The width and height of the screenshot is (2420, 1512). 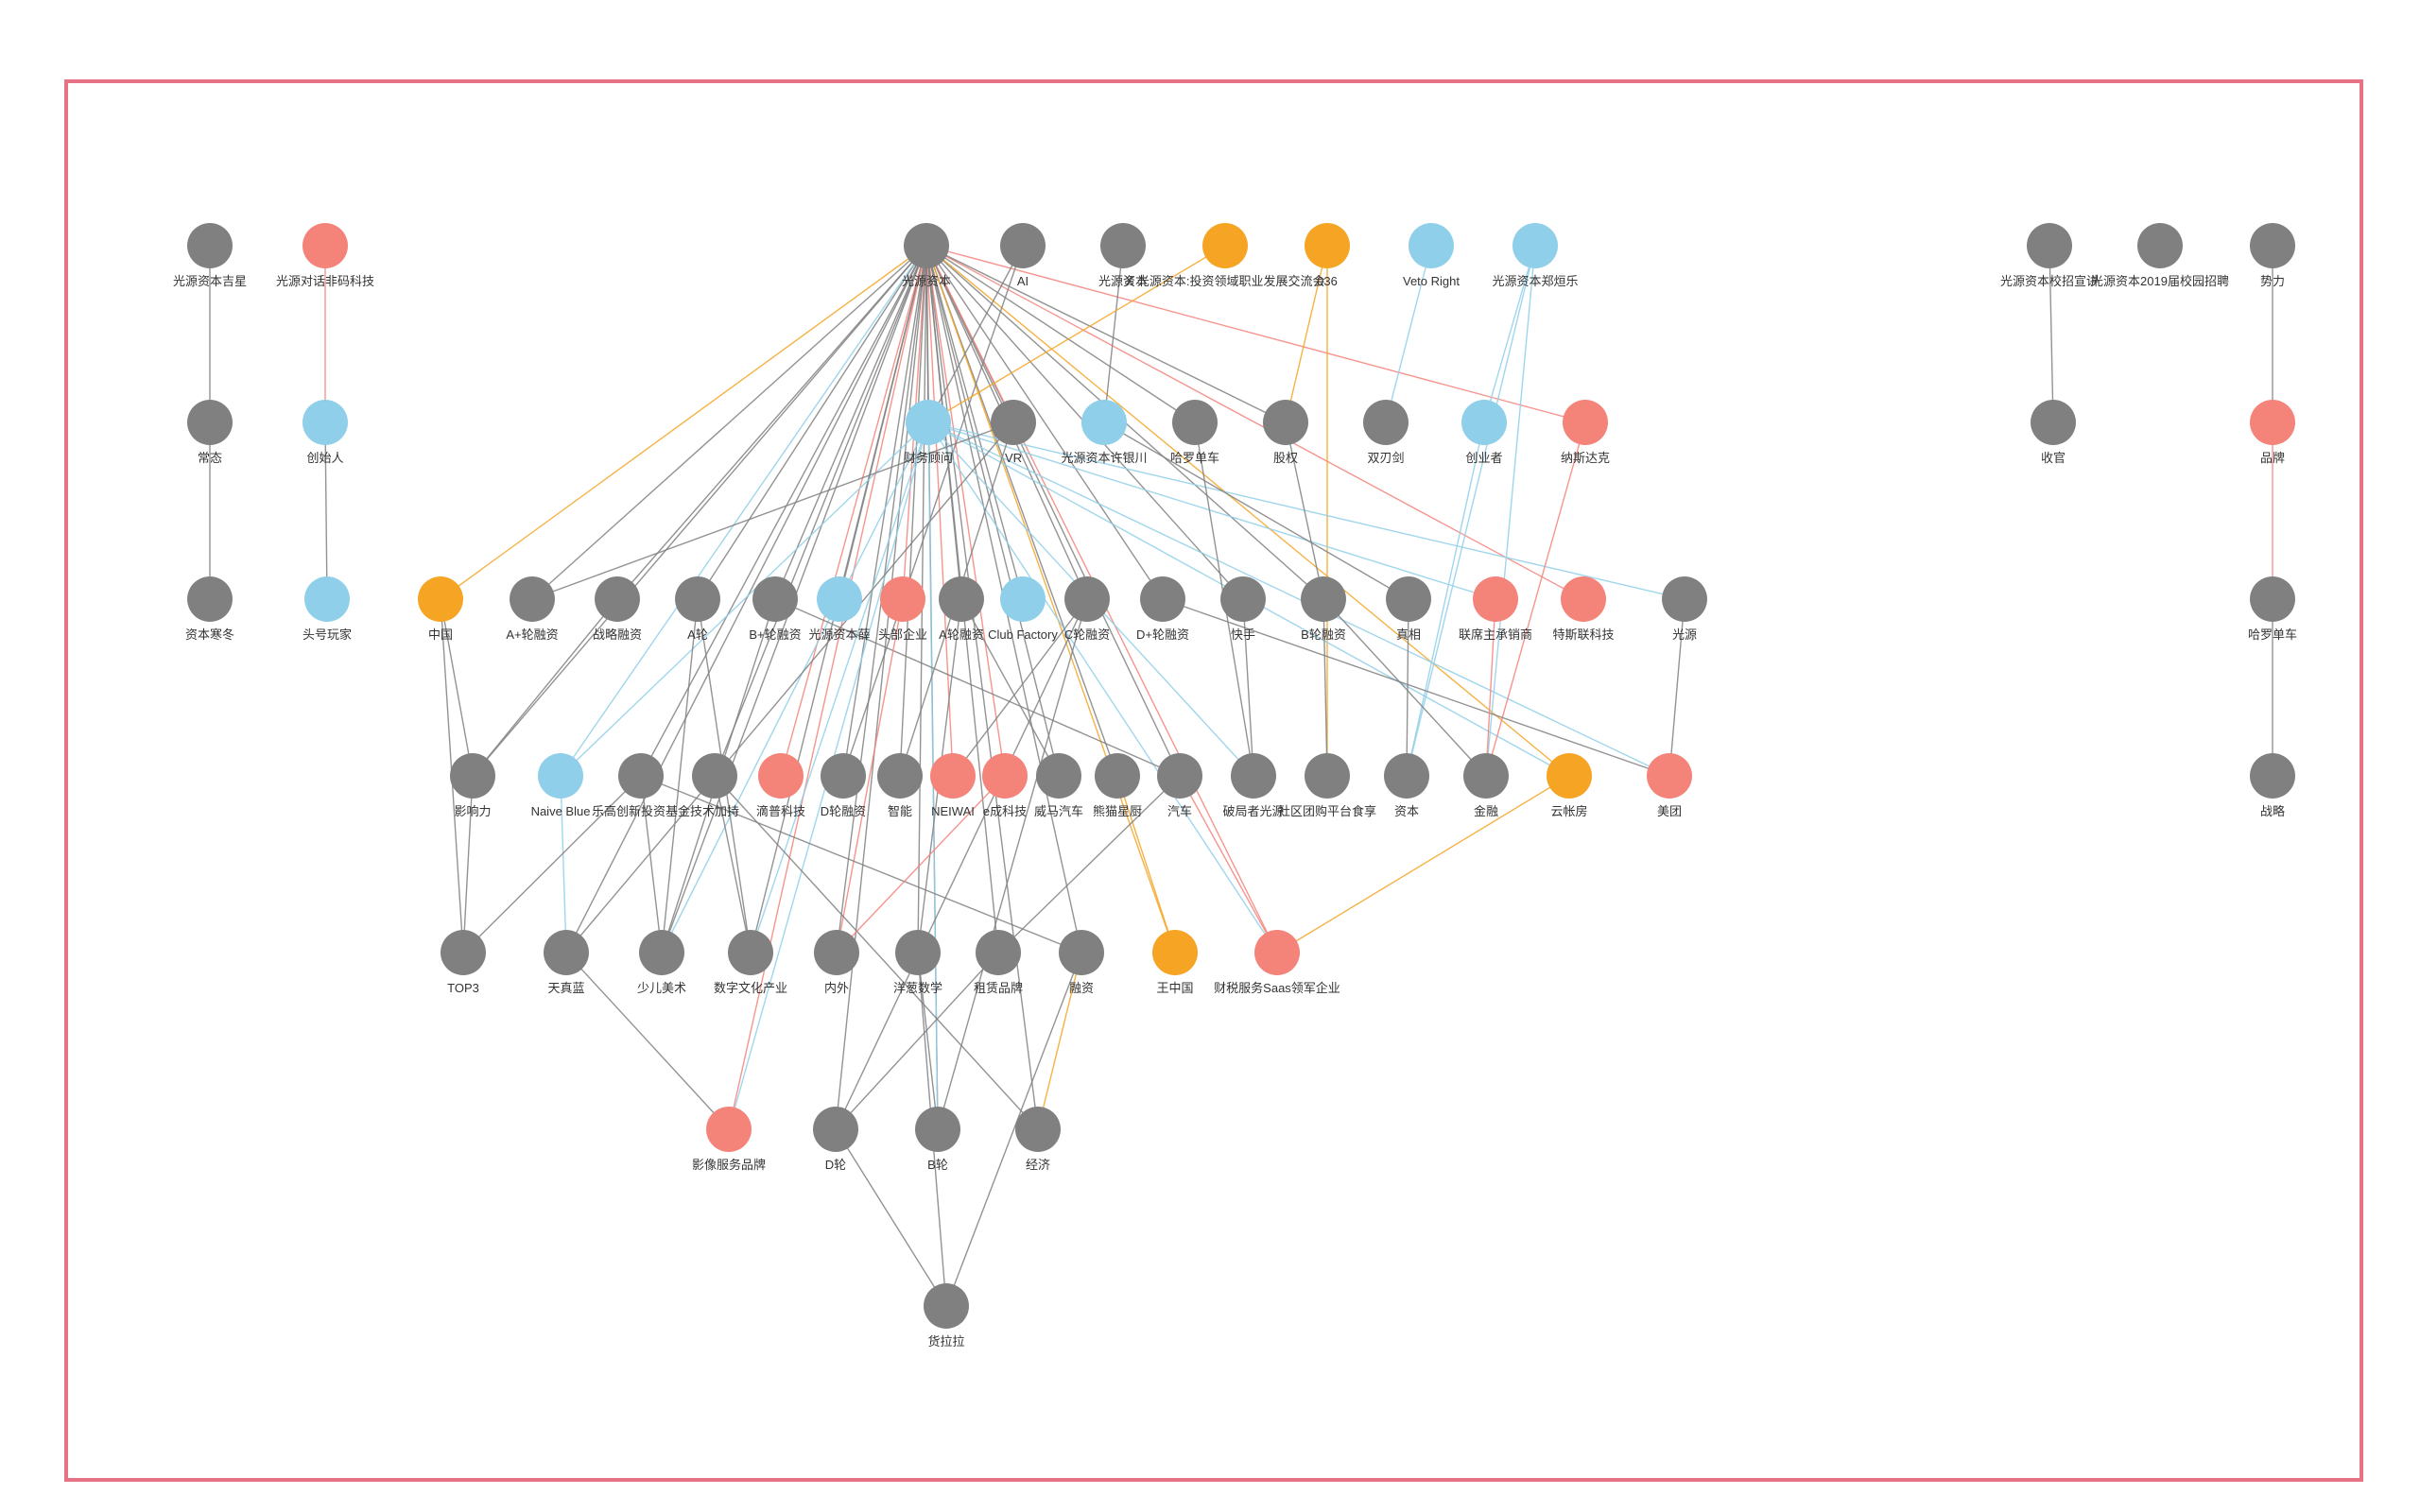 I want to click on graph-node: 双刃剑, so click(x=1386, y=432).